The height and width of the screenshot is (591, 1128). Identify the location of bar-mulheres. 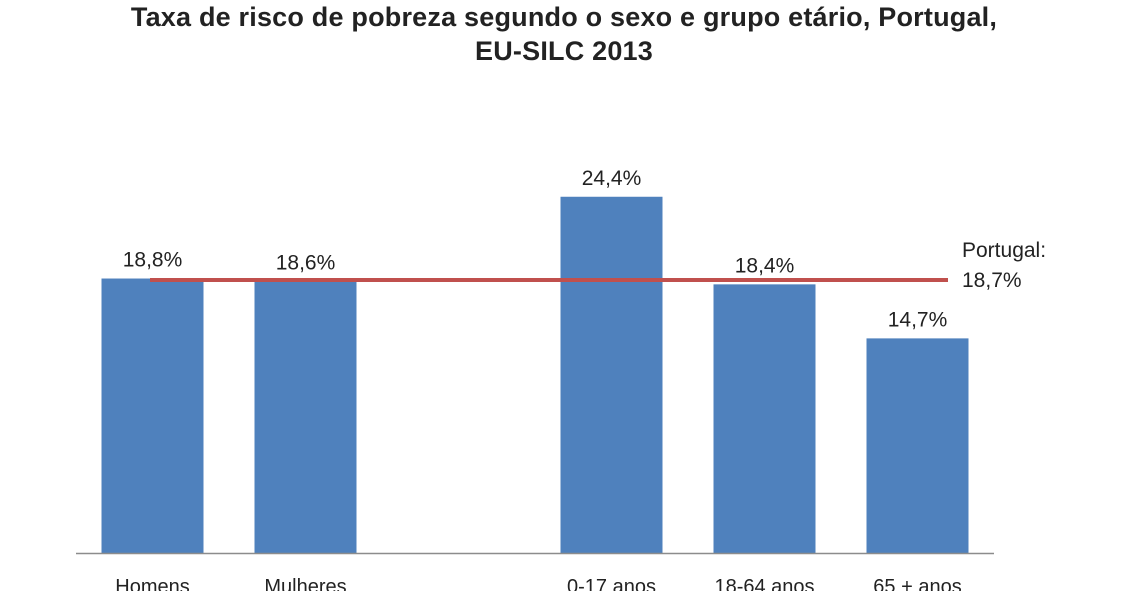
(305, 417).